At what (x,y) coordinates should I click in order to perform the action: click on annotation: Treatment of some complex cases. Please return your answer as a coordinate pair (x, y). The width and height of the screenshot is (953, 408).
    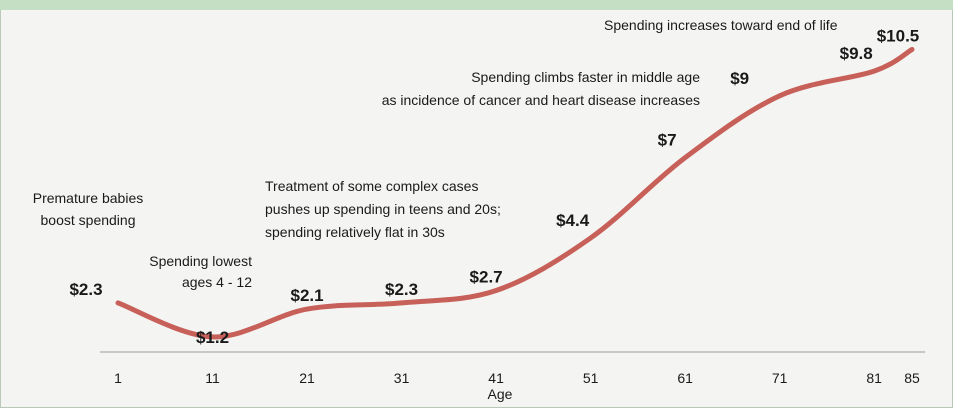
    Looking at the image, I should click on (371, 186).